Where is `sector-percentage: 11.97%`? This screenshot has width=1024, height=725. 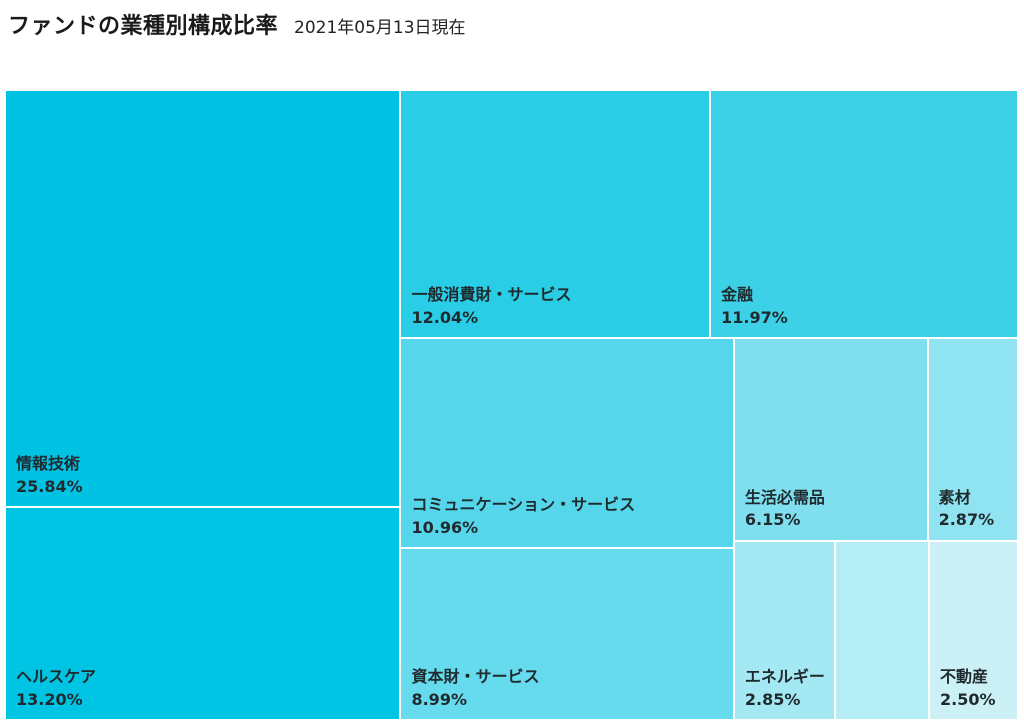
sector-percentage: 11.97% is located at coordinates (754, 317).